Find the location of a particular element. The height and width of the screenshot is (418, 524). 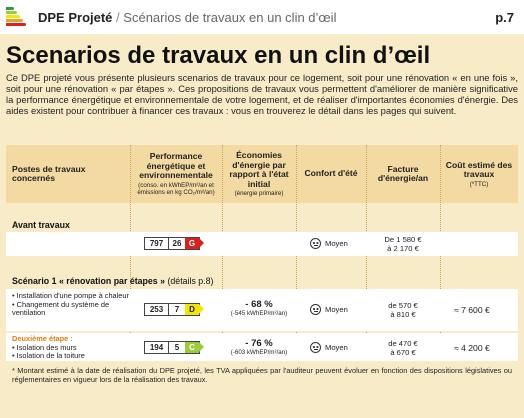

emissions-value: 26 is located at coordinates (177, 243).